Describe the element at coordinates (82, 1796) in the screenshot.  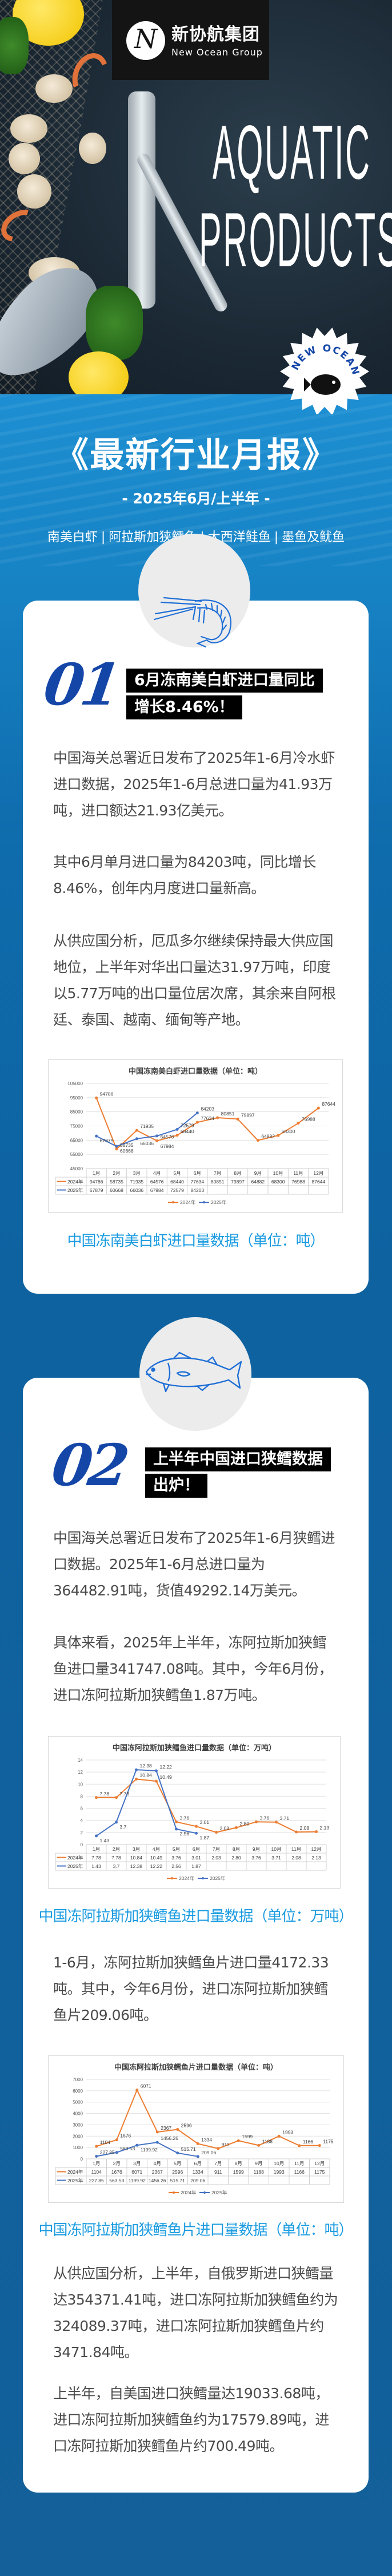
I see `y-tick-label: 8` at that location.